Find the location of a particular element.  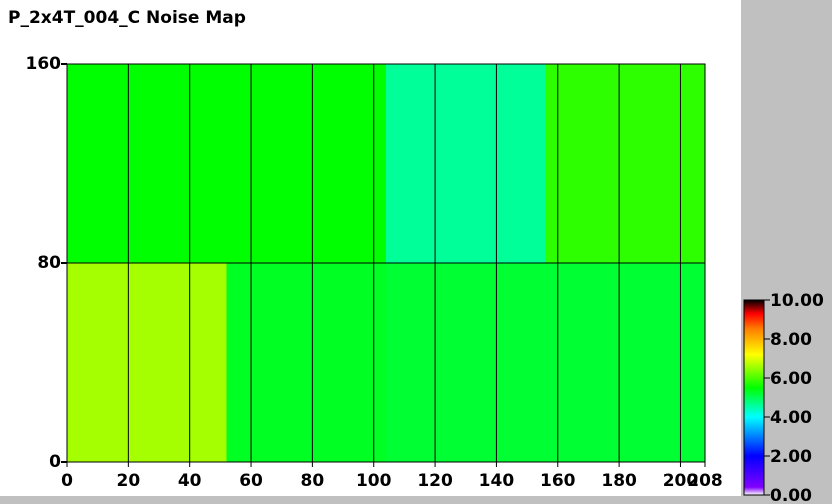

colorbar-tick-label: 2.00 is located at coordinates (791, 457).